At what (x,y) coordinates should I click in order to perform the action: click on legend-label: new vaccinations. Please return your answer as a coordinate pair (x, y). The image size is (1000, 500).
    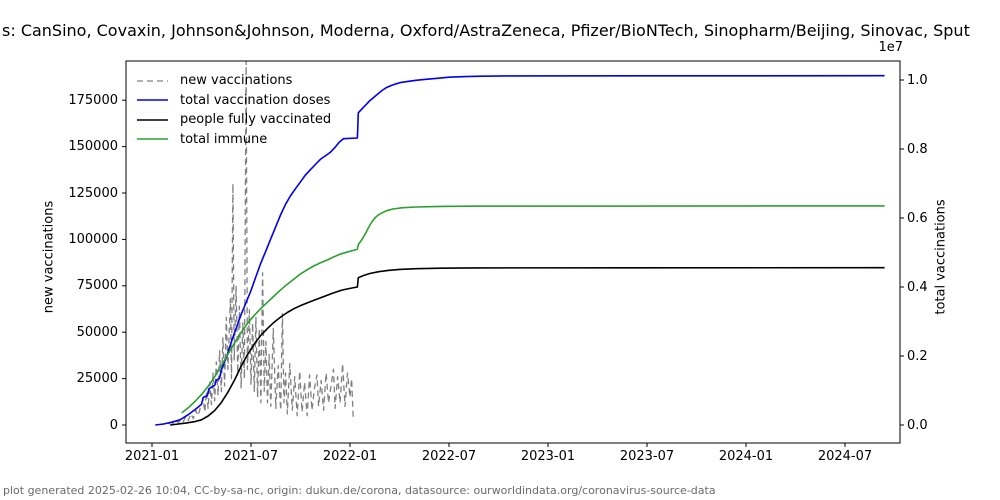
    Looking at the image, I should click on (236, 81).